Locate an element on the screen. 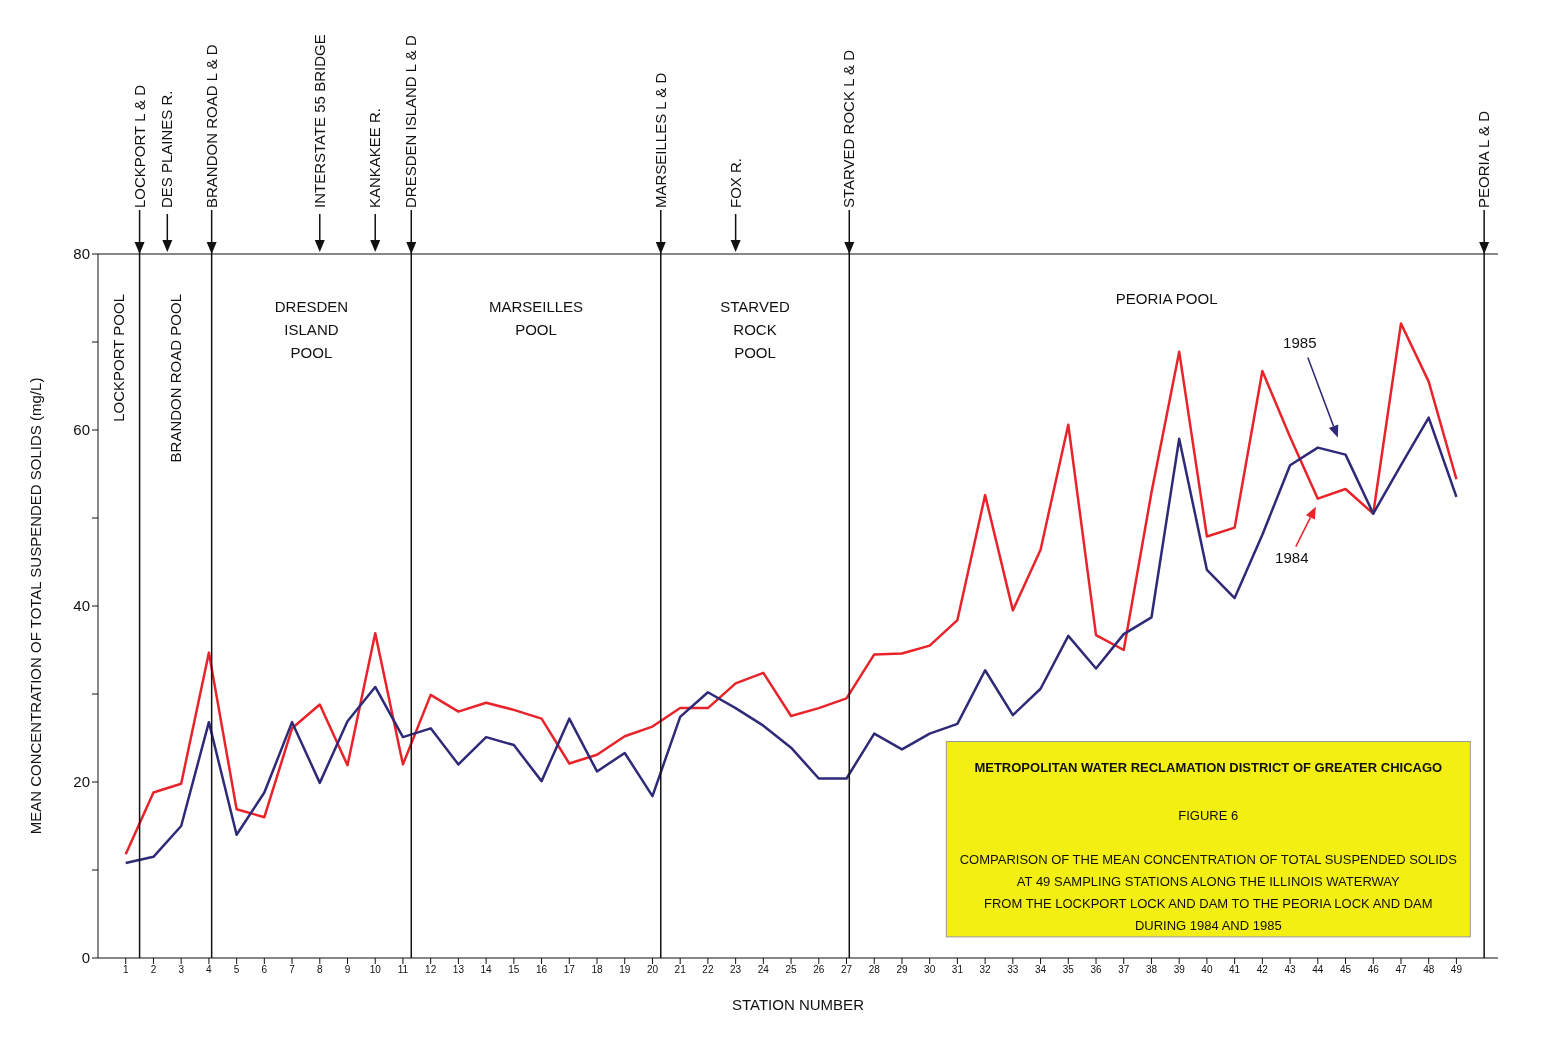  y-tick-label: 80 is located at coordinates (81, 254).